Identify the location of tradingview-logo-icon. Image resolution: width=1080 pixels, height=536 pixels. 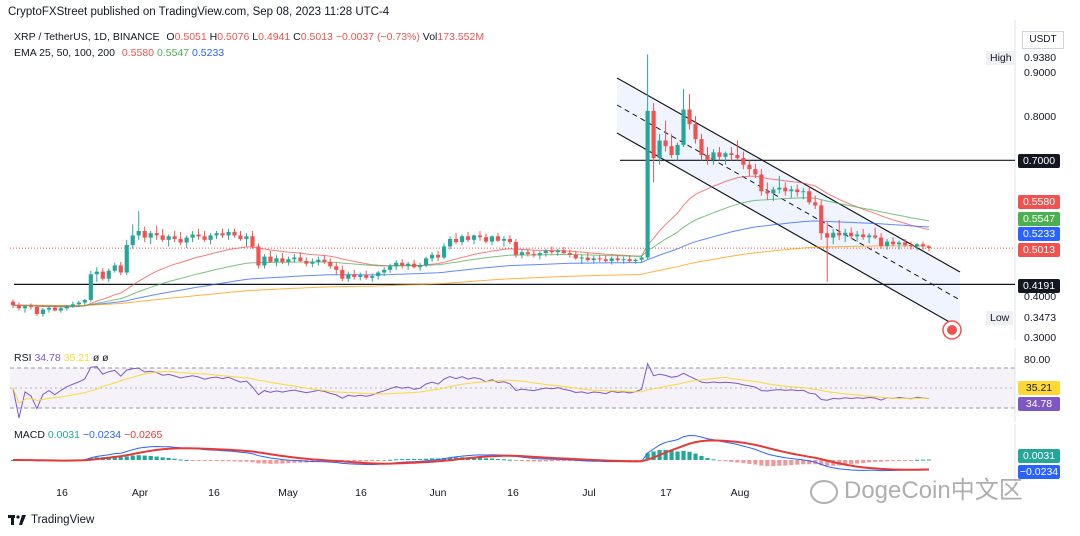
(17, 520).